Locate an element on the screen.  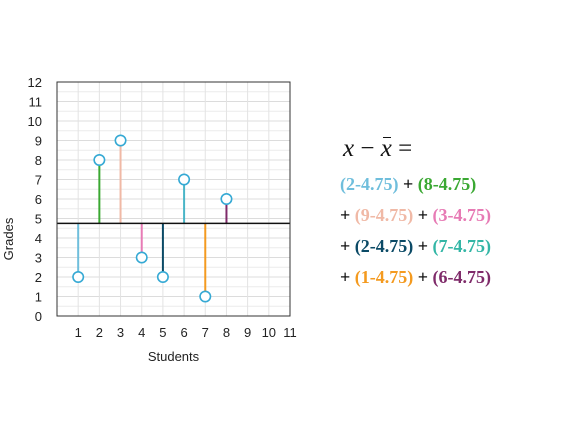
equation-line: + (9-4.75) + (3-4.75) is located at coordinates (455, 215).